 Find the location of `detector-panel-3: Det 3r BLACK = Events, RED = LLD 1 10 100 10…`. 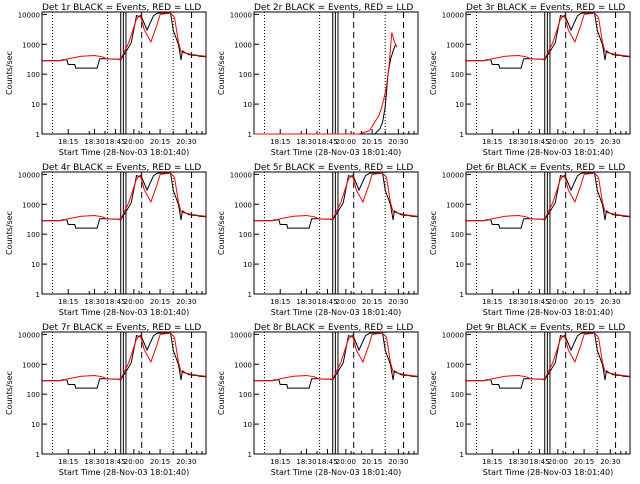

detector-panel-3: Det 3r BLACK = Events, RED = LLD 1 10 100 10… is located at coordinates (530, 80).